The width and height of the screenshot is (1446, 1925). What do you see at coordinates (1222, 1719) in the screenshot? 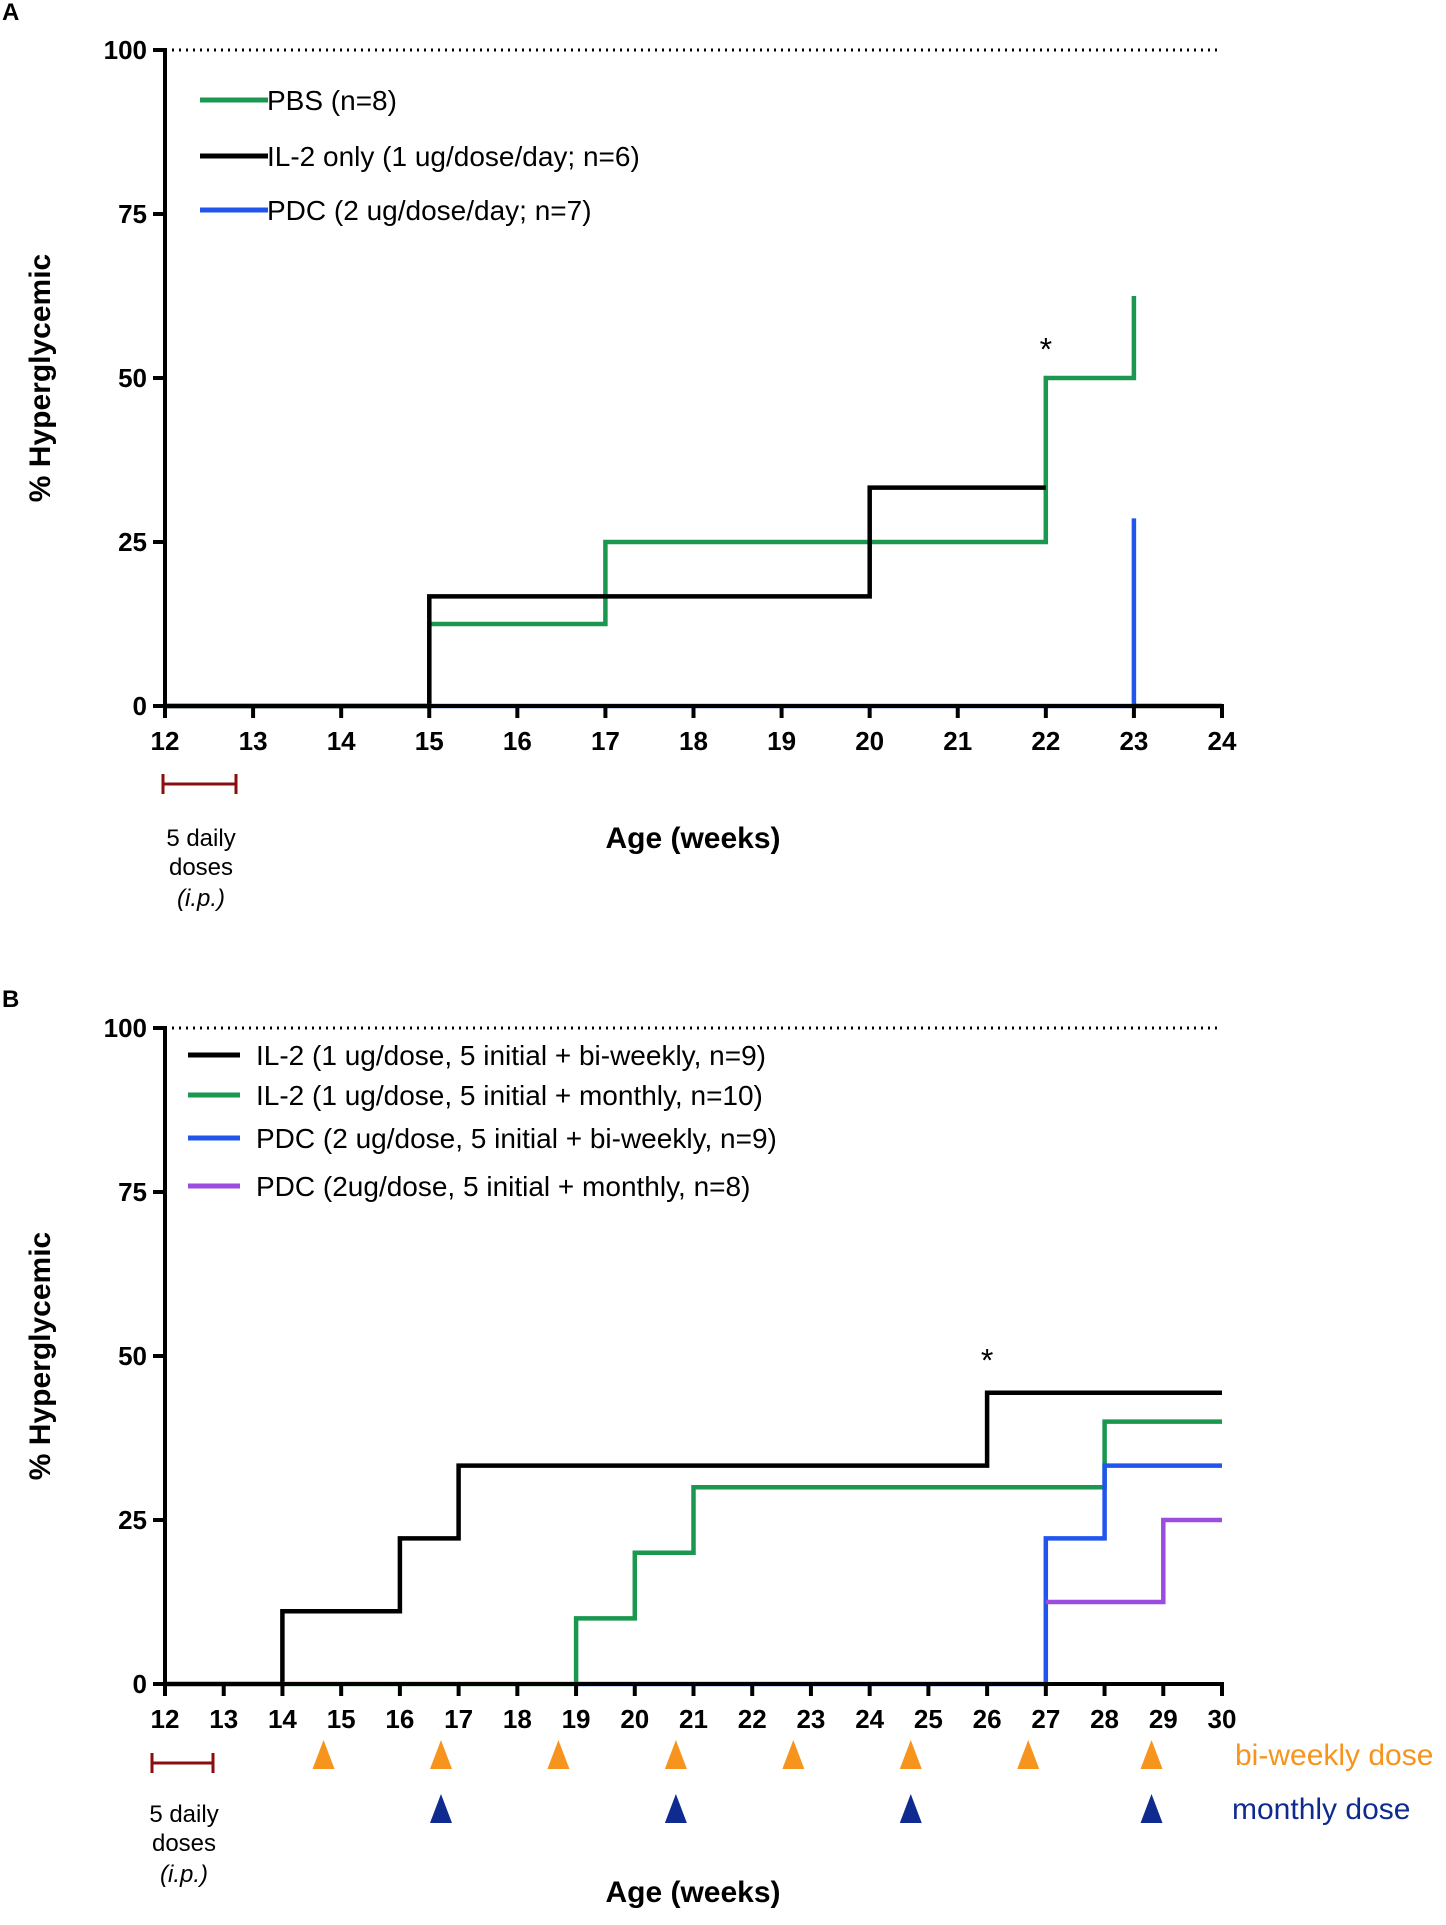
I see `x-tick-label: 30` at bounding box center [1222, 1719].